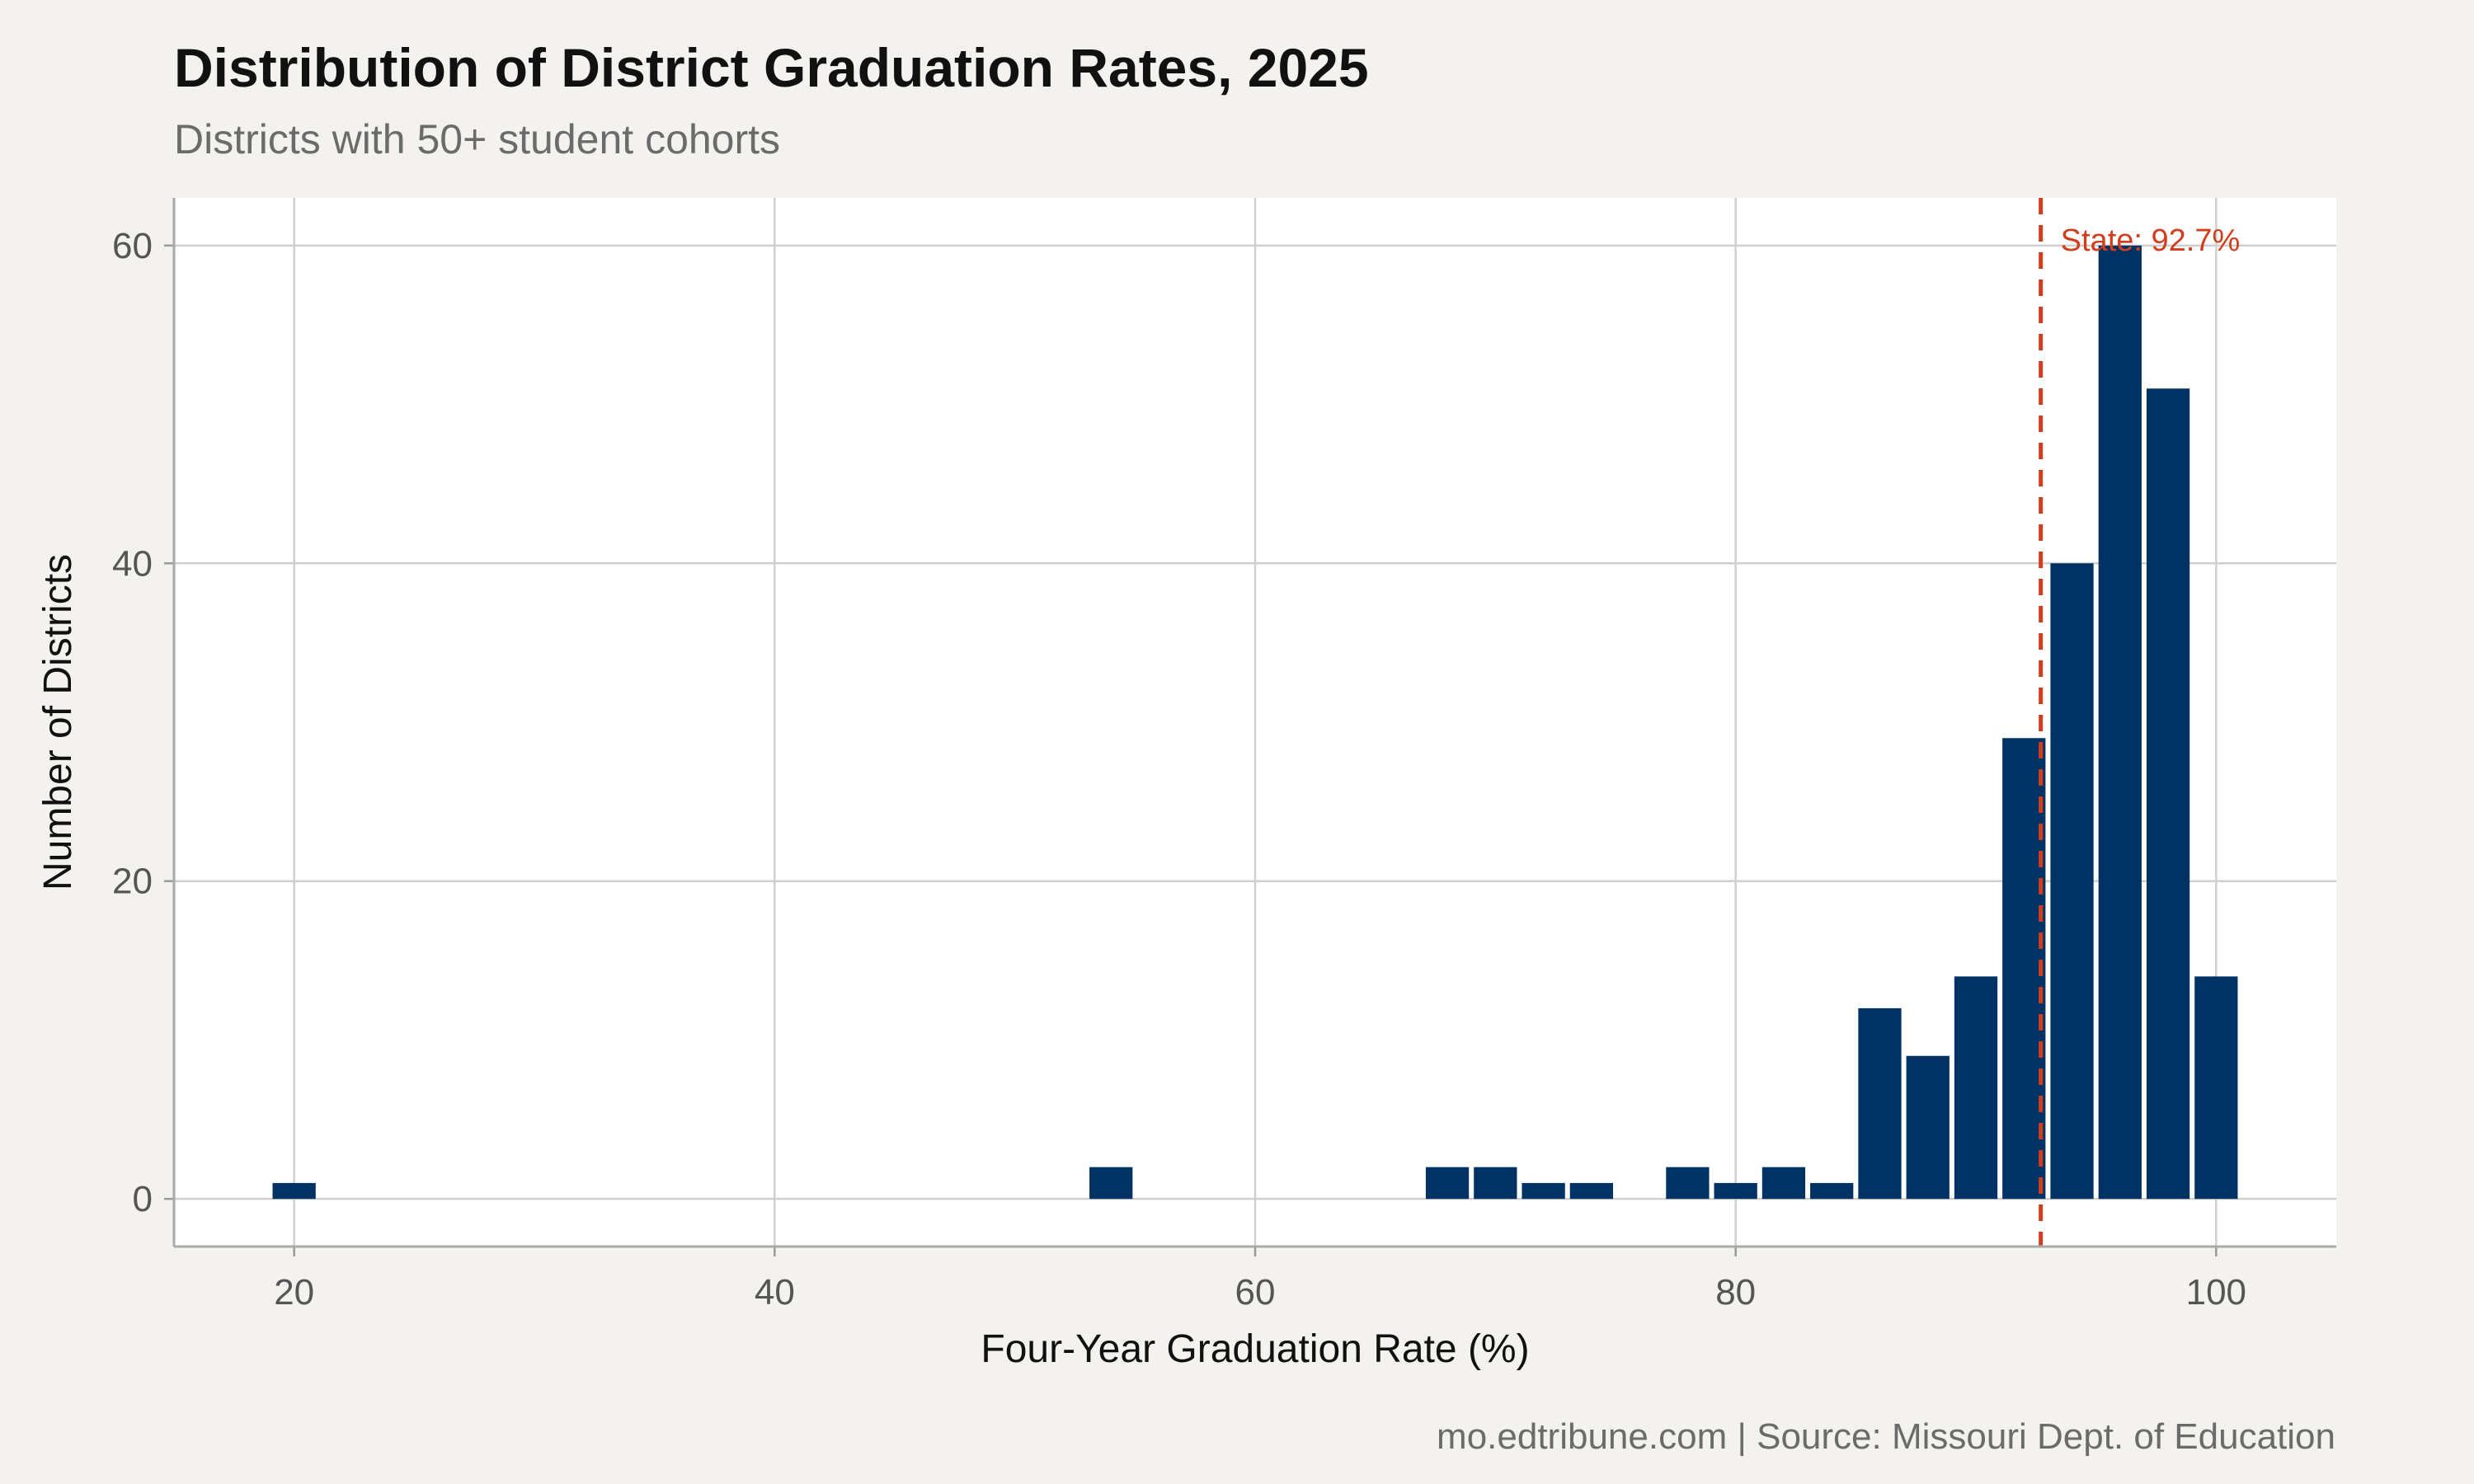 This screenshot has width=2474, height=1484. I want to click on chart-subtitle: Districts with 50+ student cohorts, so click(477, 139).